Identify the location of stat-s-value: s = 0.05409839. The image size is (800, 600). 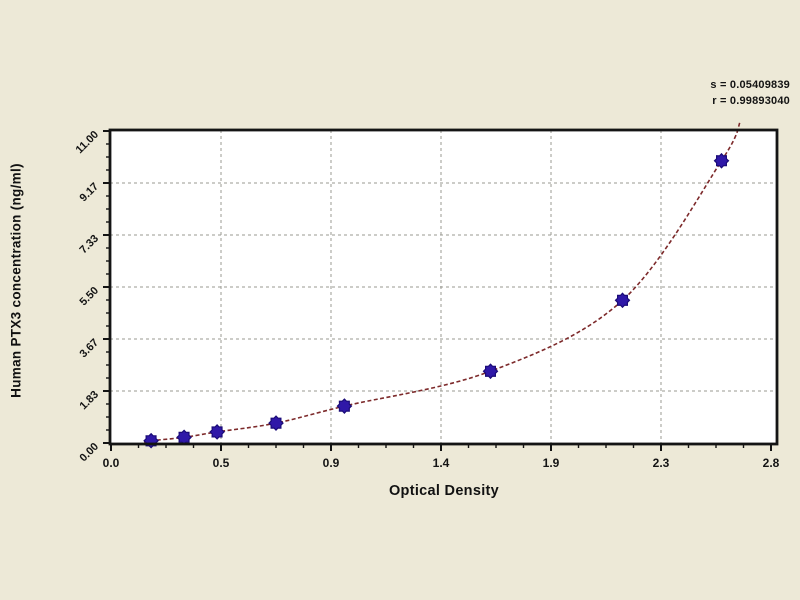
(750, 85).